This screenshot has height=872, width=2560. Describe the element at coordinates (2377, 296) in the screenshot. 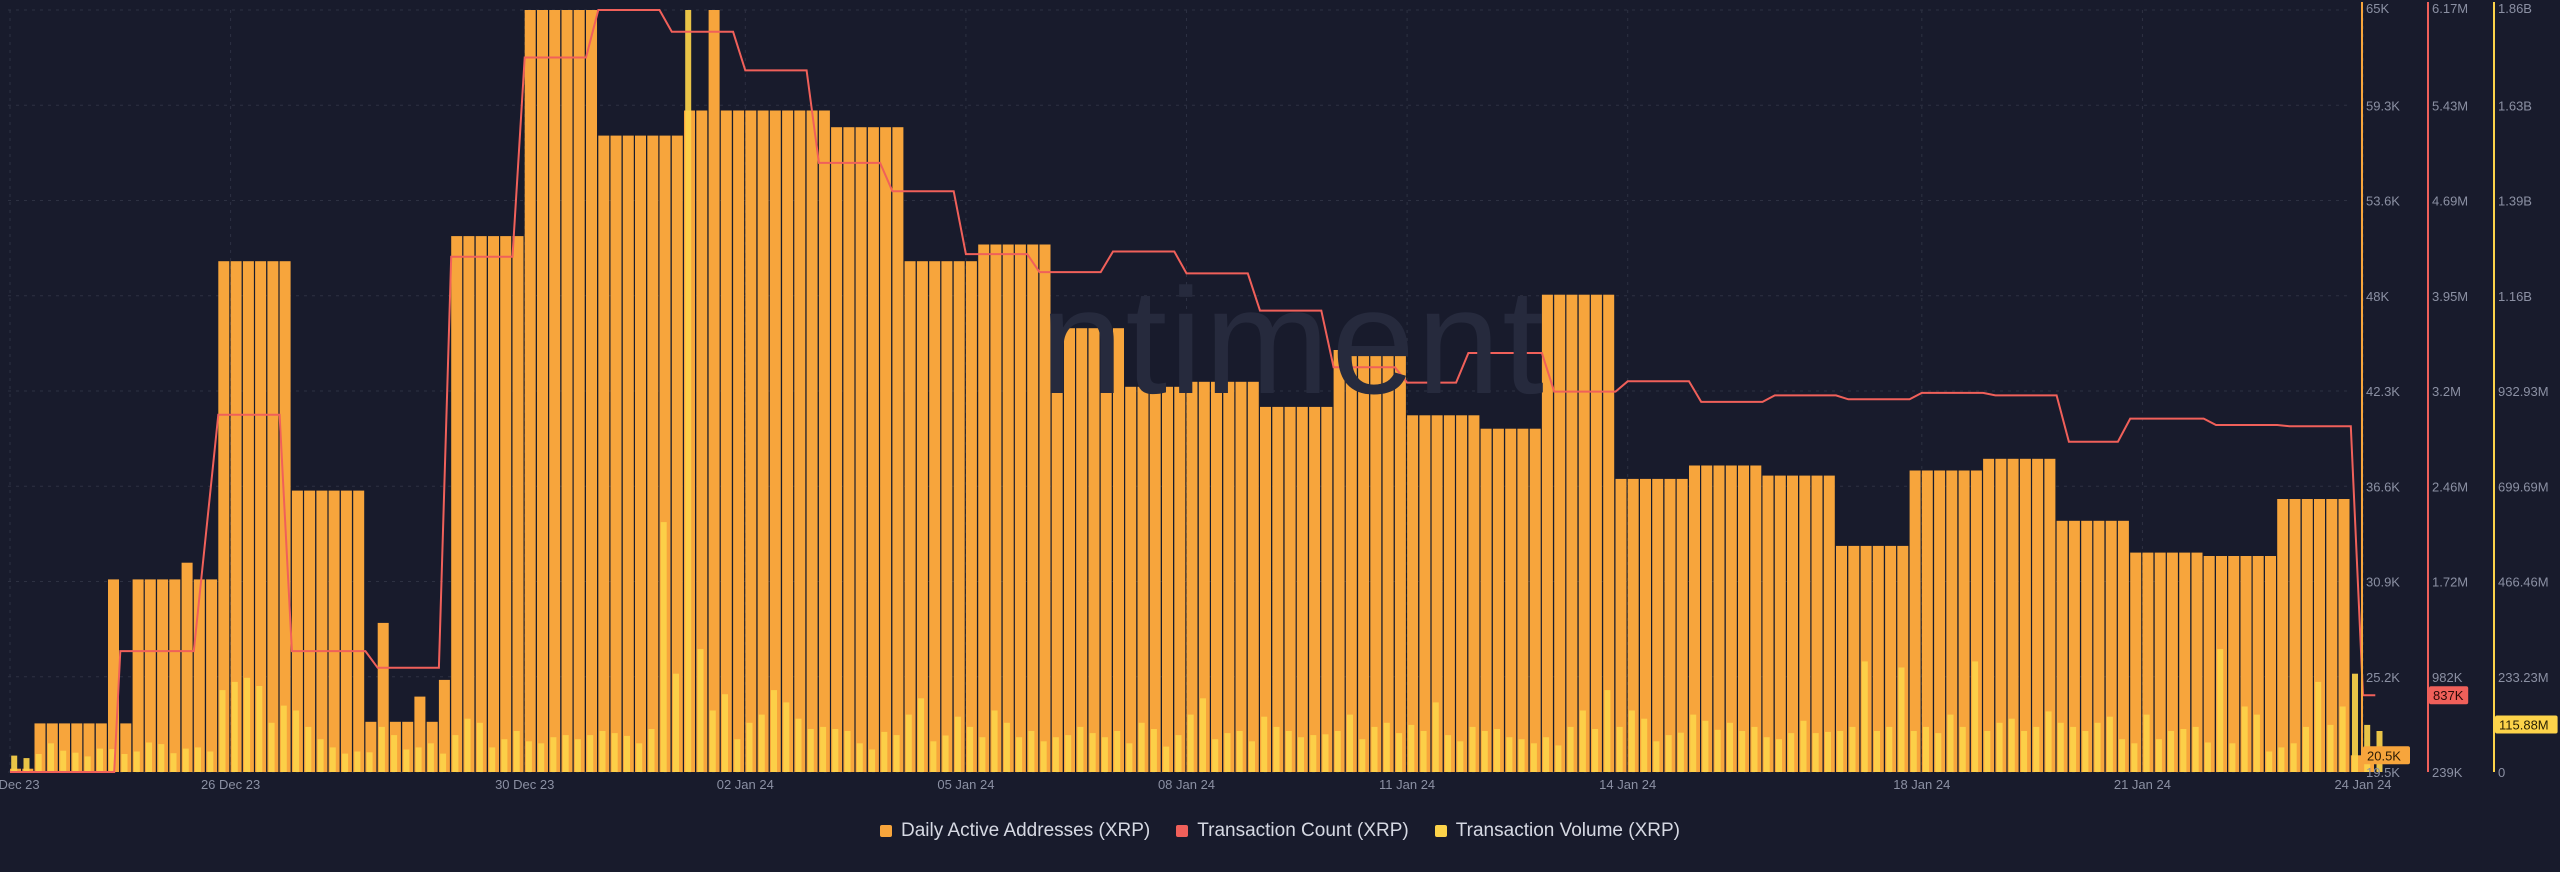

I see `axis-tick-addresses-5: 48K` at that location.